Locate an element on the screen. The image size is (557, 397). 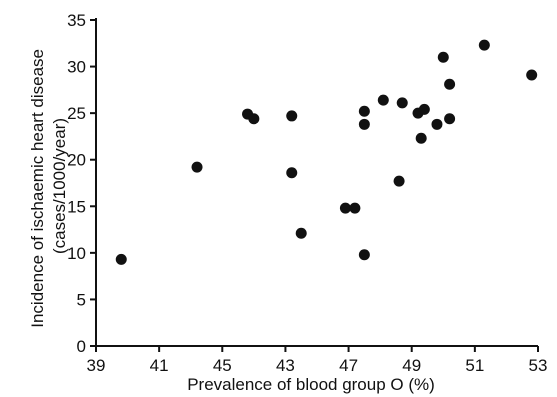
y-tick-label: 15 is located at coordinates (76, 206).